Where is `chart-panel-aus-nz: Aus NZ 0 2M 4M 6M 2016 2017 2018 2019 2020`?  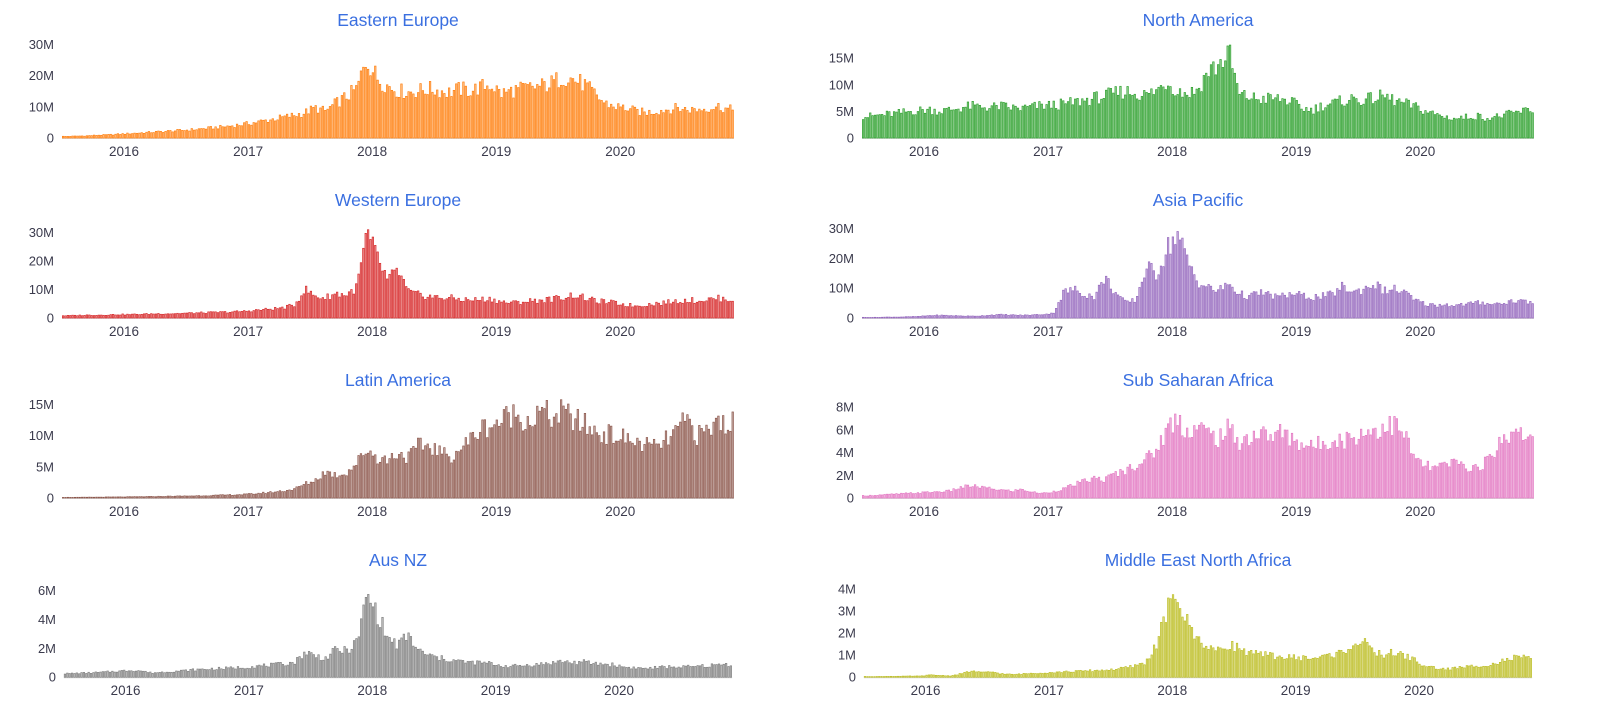 chart-panel-aus-nz: Aus NZ 0 2M 4M 6M 2016 2017 2018 2019 2020 is located at coordinates (400, 630).